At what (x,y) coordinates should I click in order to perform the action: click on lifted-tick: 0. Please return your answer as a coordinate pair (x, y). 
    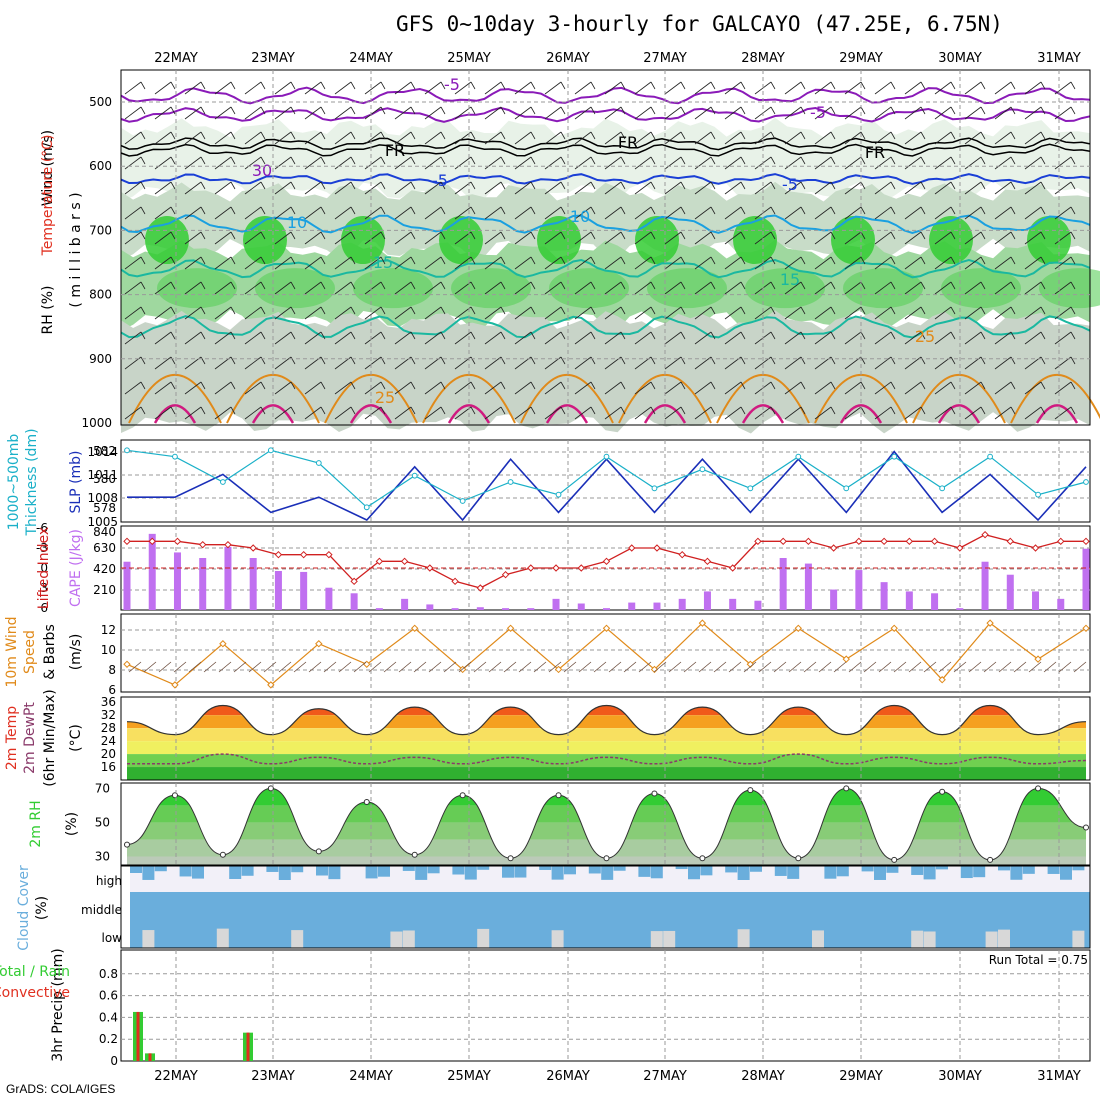
    Looking at the image, I should click on (44, 568).